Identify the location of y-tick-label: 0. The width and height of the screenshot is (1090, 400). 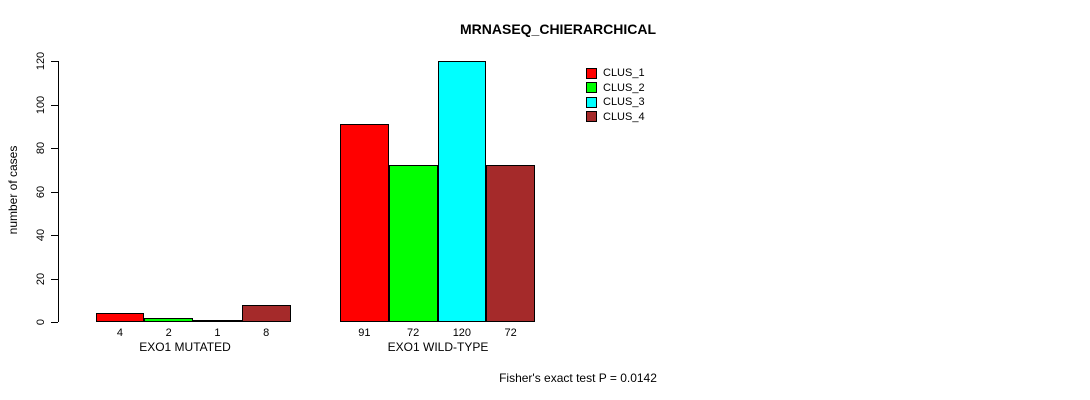
(41, 322).